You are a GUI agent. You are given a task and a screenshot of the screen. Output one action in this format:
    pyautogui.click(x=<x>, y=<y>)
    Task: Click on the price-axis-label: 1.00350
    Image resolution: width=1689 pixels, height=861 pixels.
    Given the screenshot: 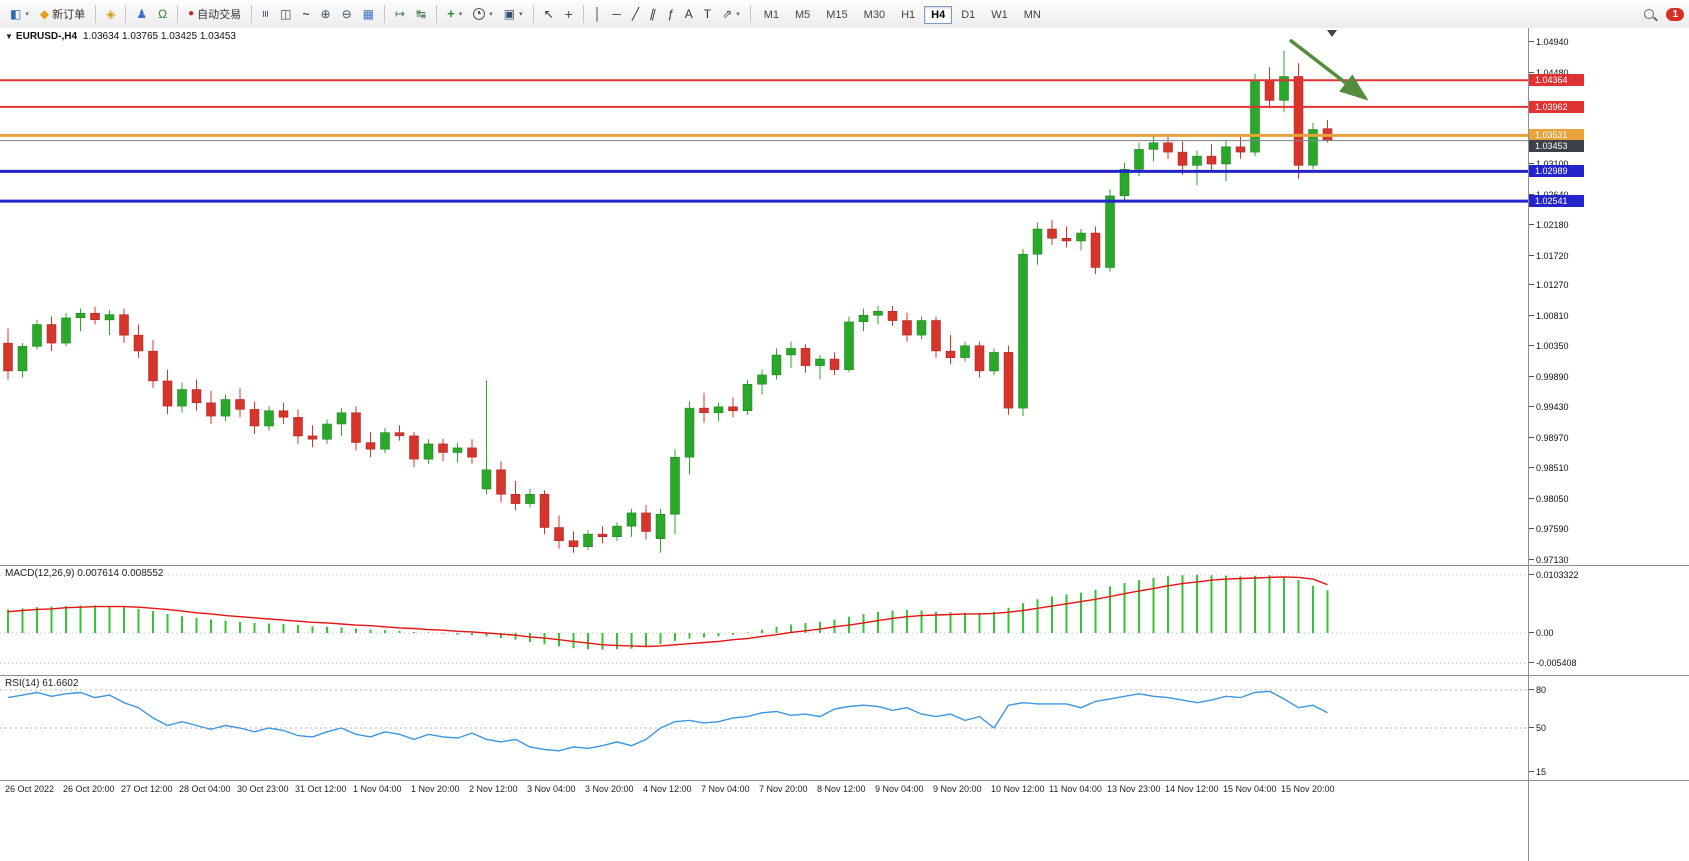 What is the action you would take?
    pyautogui.click(x=1549, y=346)
    